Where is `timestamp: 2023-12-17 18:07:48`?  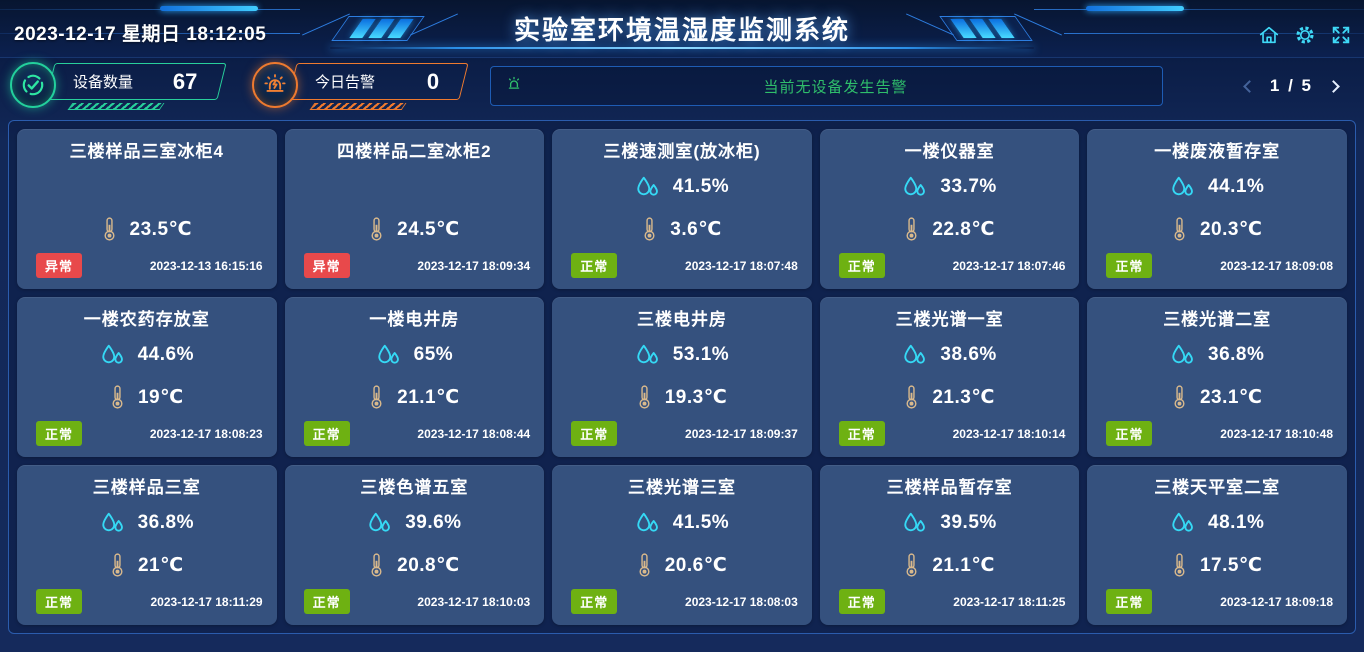
timestamp: 2023-12-17 18:07:48 is located at coordinates (741, 265).